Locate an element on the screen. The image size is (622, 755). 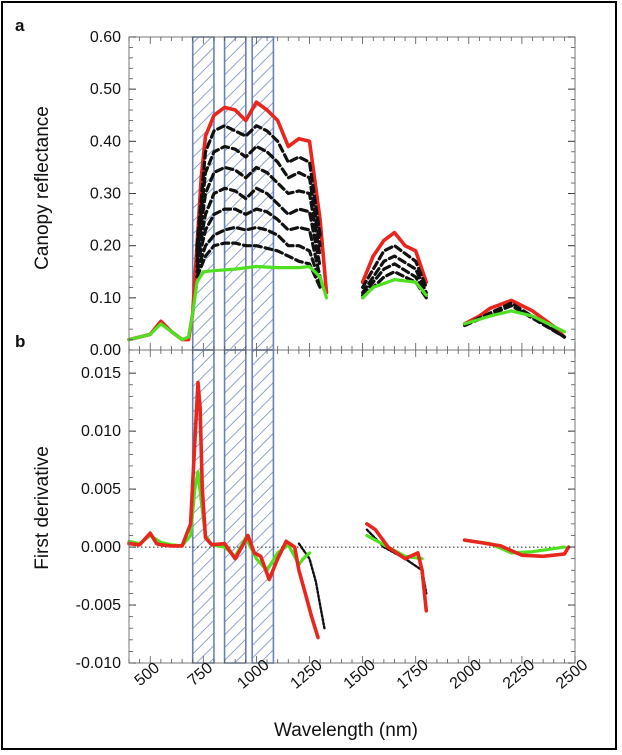
panel-b-y-tick-label: 0.000 is located at coordinates (101, 547).